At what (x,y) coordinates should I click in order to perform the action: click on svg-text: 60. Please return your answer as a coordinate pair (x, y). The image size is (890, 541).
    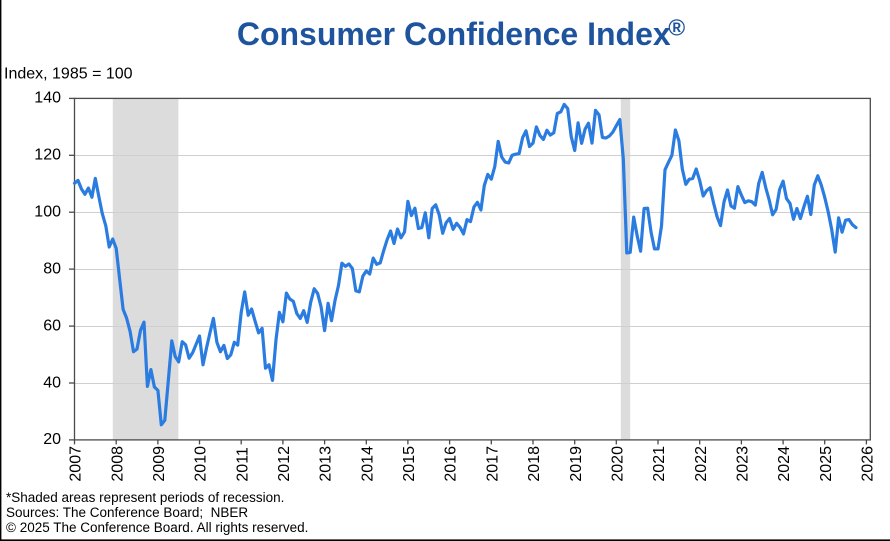
    Looking at the image, I should click on (52, 325).